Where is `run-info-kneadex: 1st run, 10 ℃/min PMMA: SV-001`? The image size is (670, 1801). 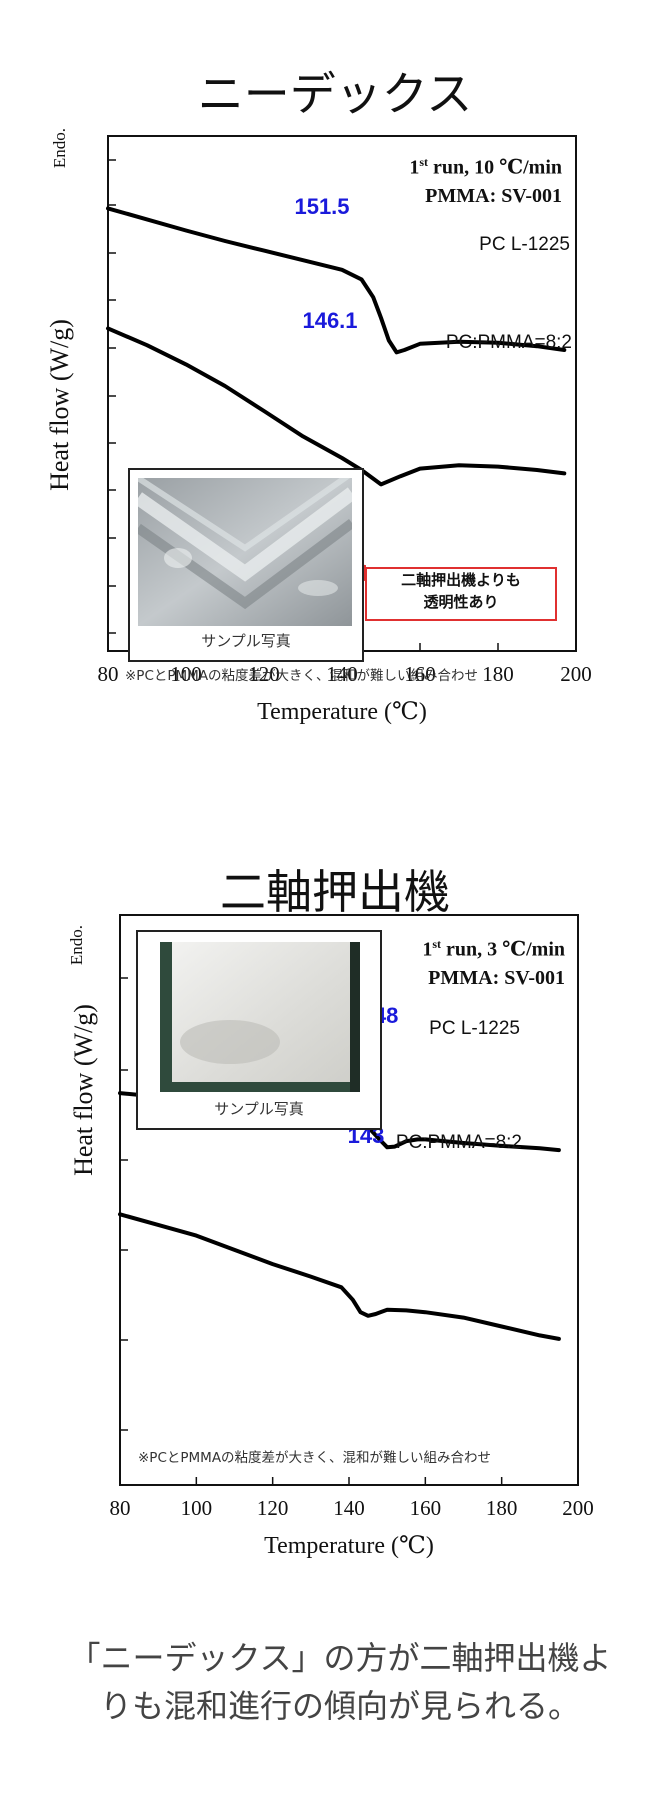
run-info-kneadex: 1st run, 10 ℃/min PMMA: SV-001 is located at coordinates (485, 181).